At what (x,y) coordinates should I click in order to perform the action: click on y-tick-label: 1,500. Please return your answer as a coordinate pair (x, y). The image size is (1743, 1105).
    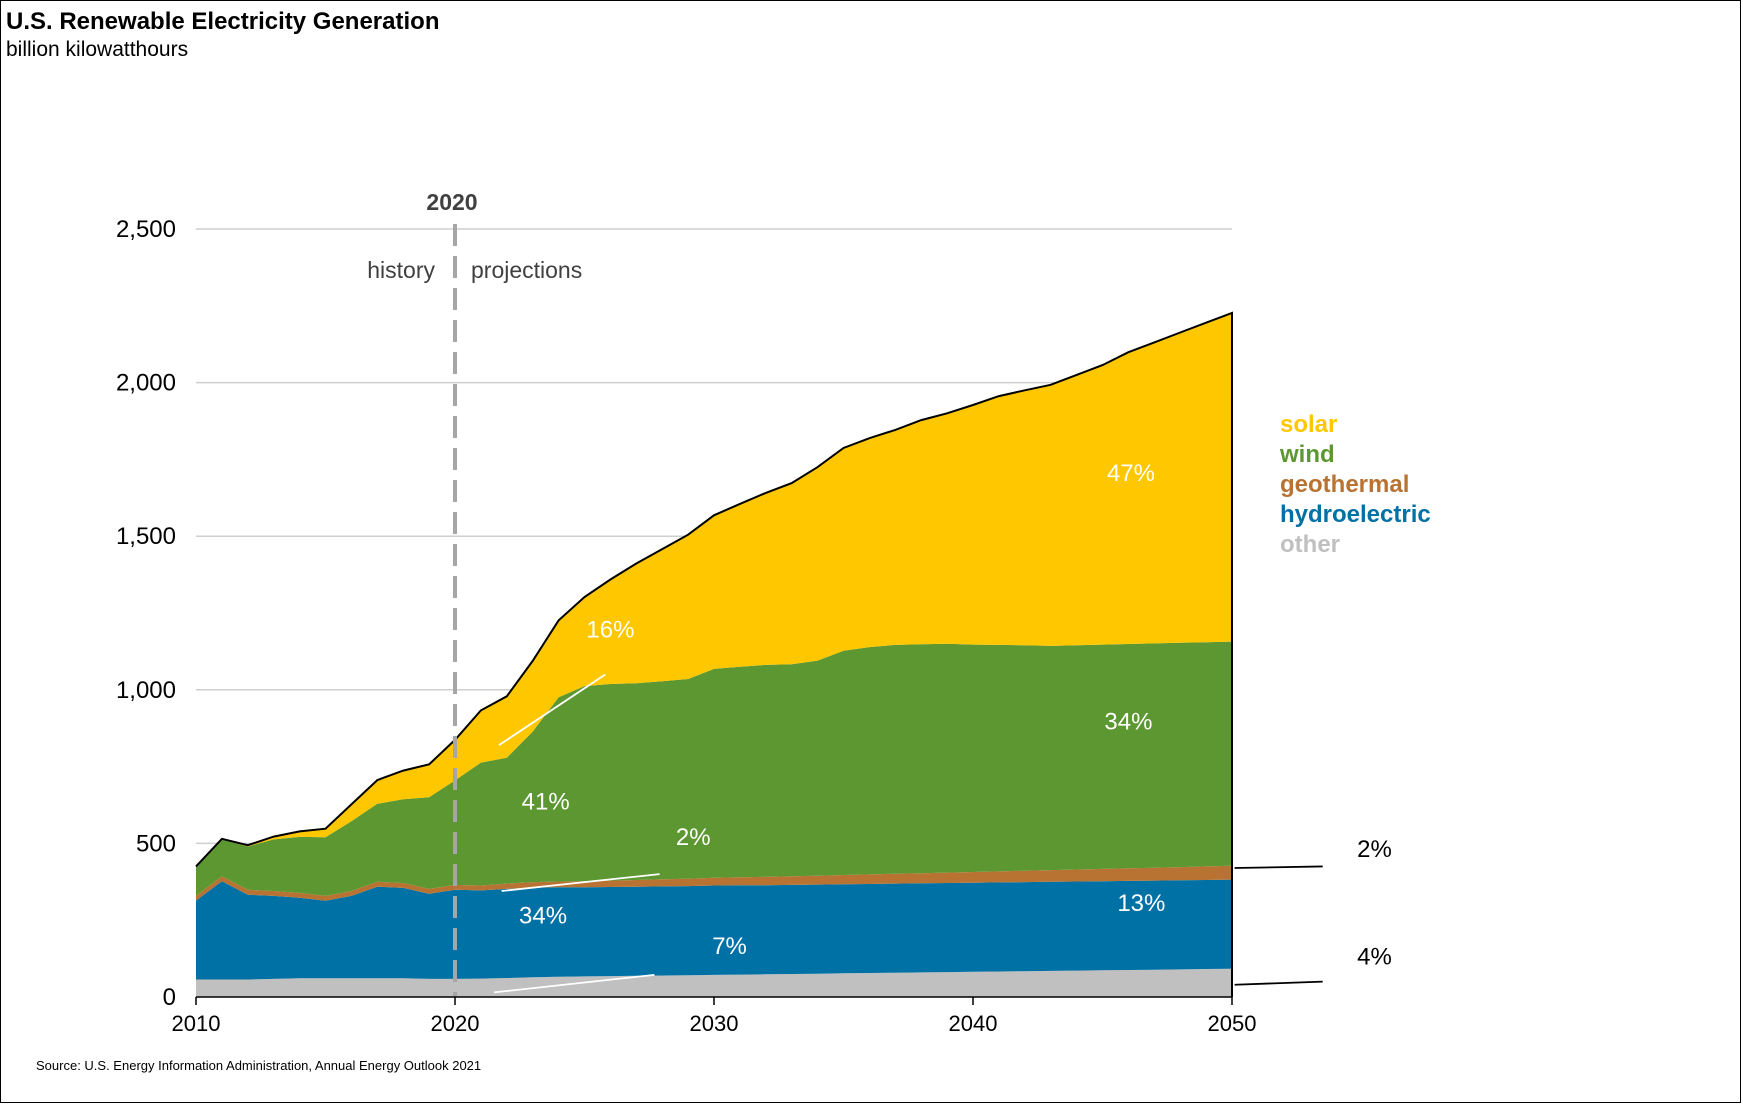
    Looking at the image, I should click on (146, 536).